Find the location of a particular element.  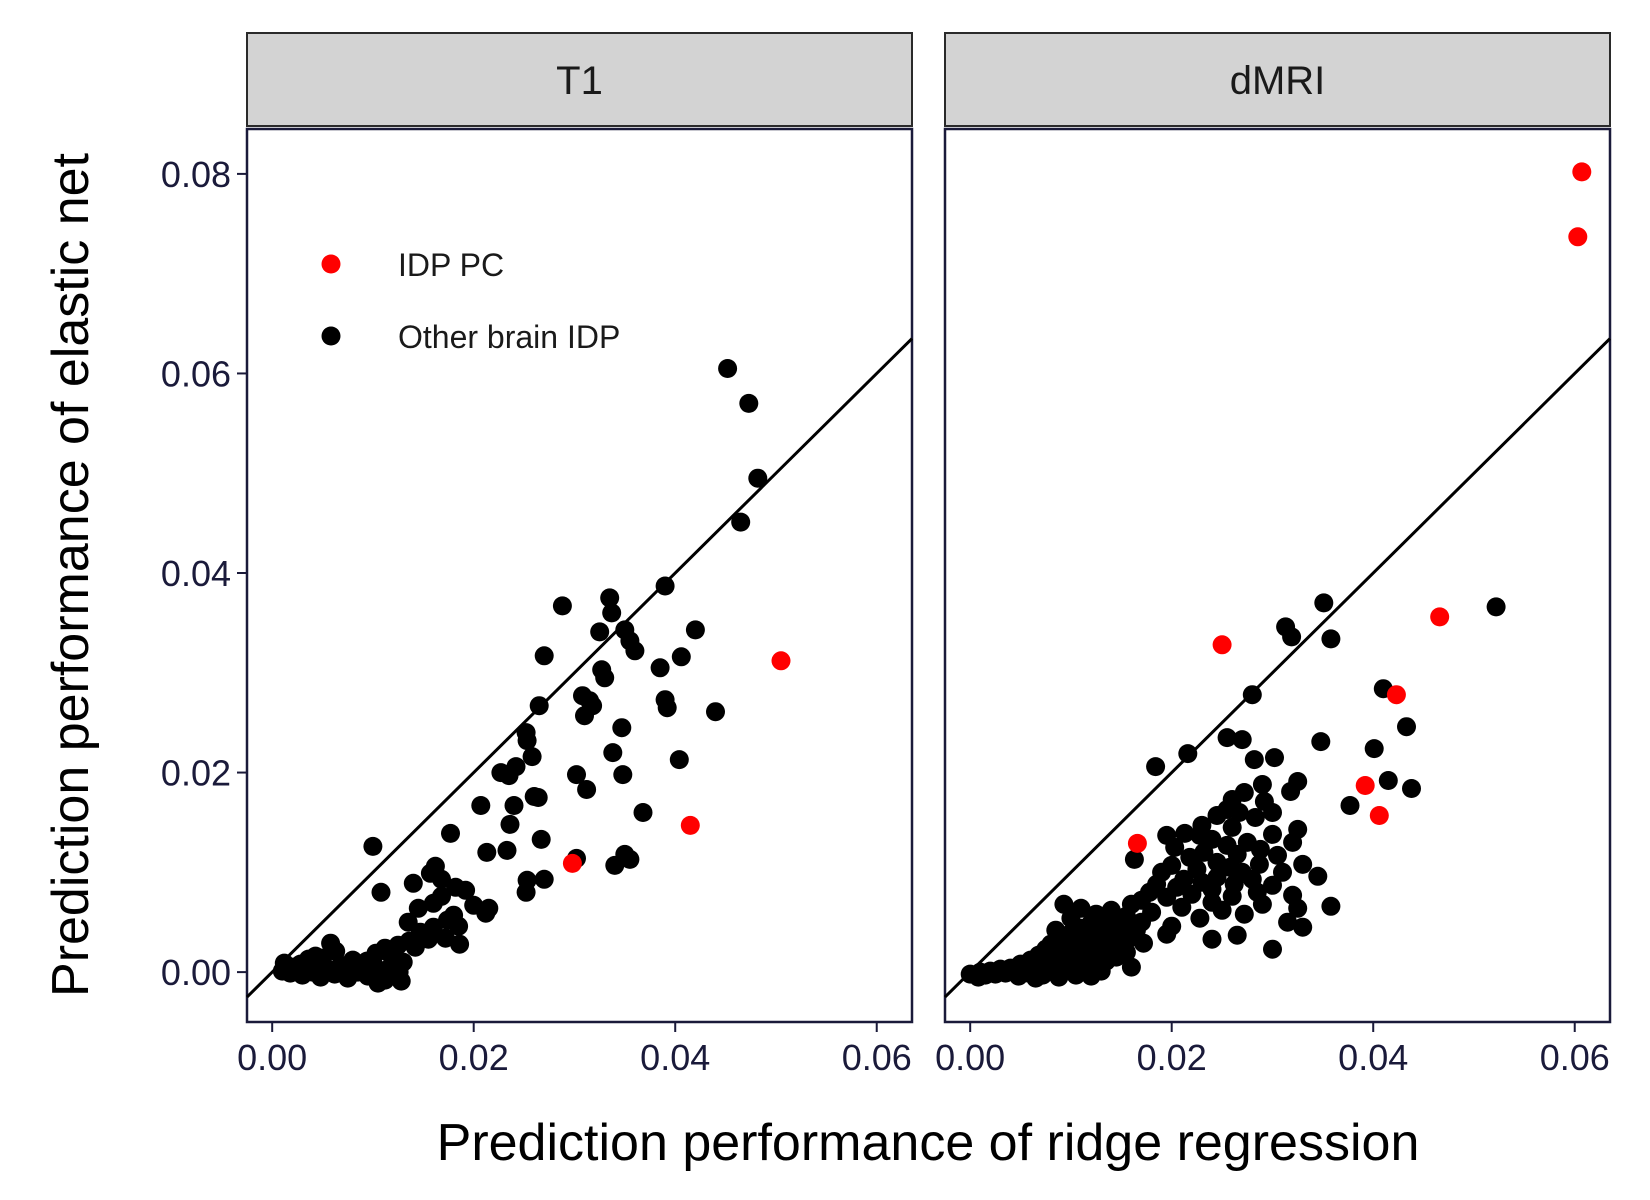

panel-dmri-title: dMRI is located at coordinates (1278, 81).